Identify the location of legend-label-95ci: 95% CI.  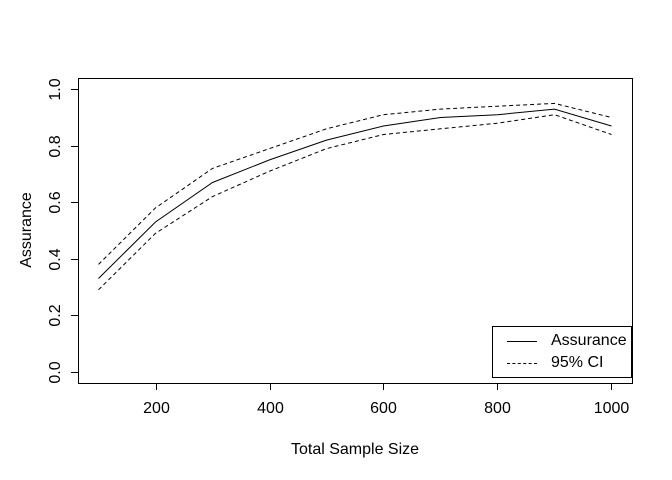
(577, 362).